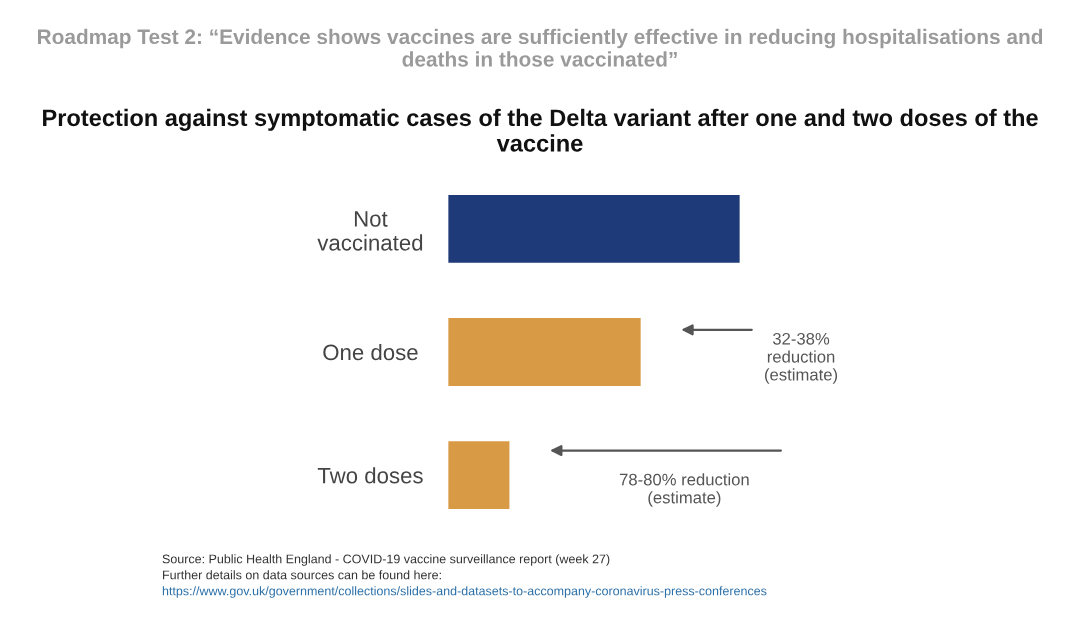  What do you see at coordinates (370, 352) in the screenshot?
I see `y-tick-label: One dose` at bounding box center [370, 352].